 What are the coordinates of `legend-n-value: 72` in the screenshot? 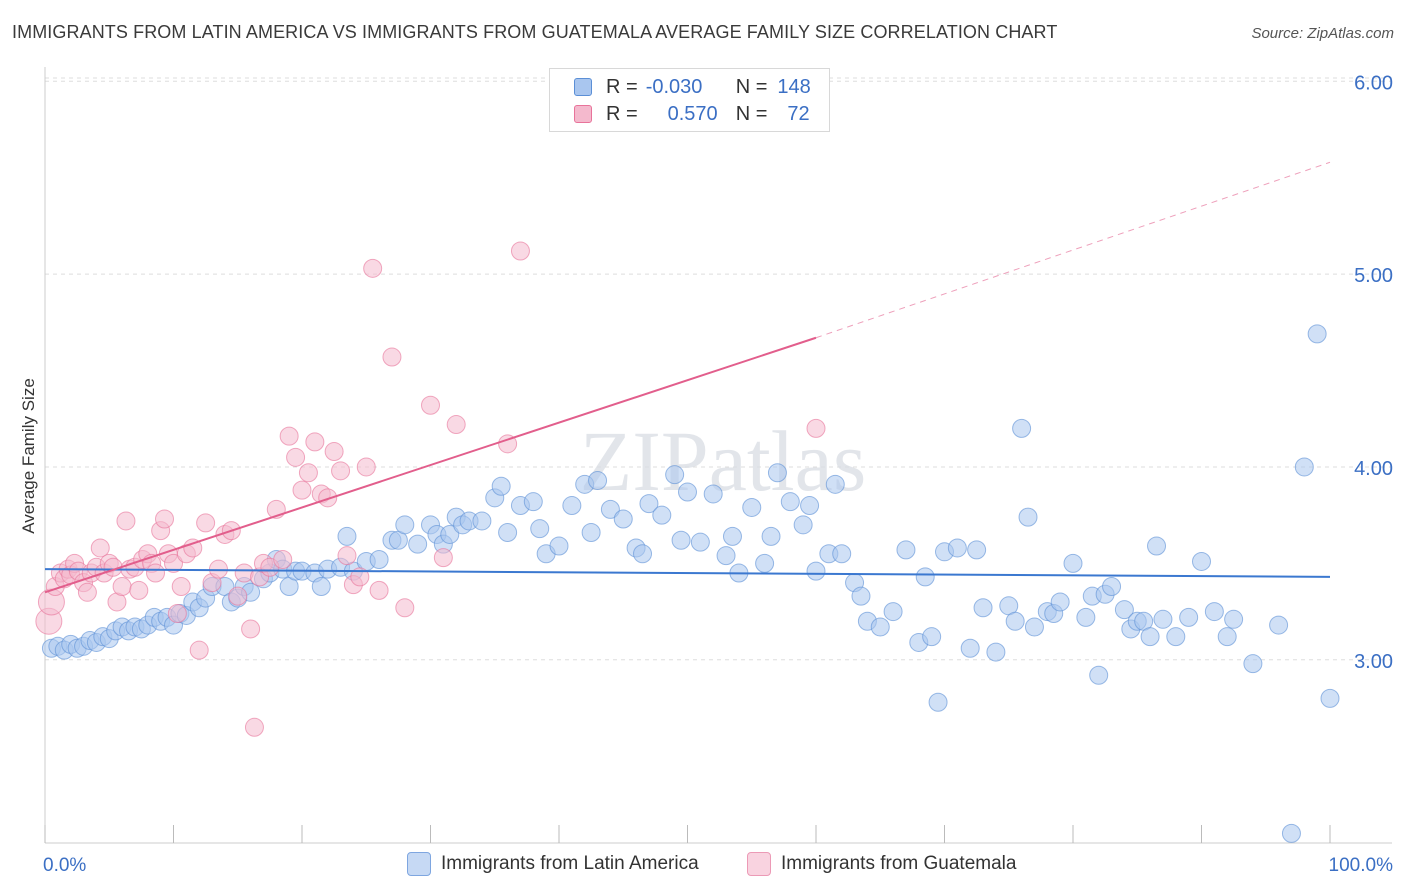 It's located at (798, 113).